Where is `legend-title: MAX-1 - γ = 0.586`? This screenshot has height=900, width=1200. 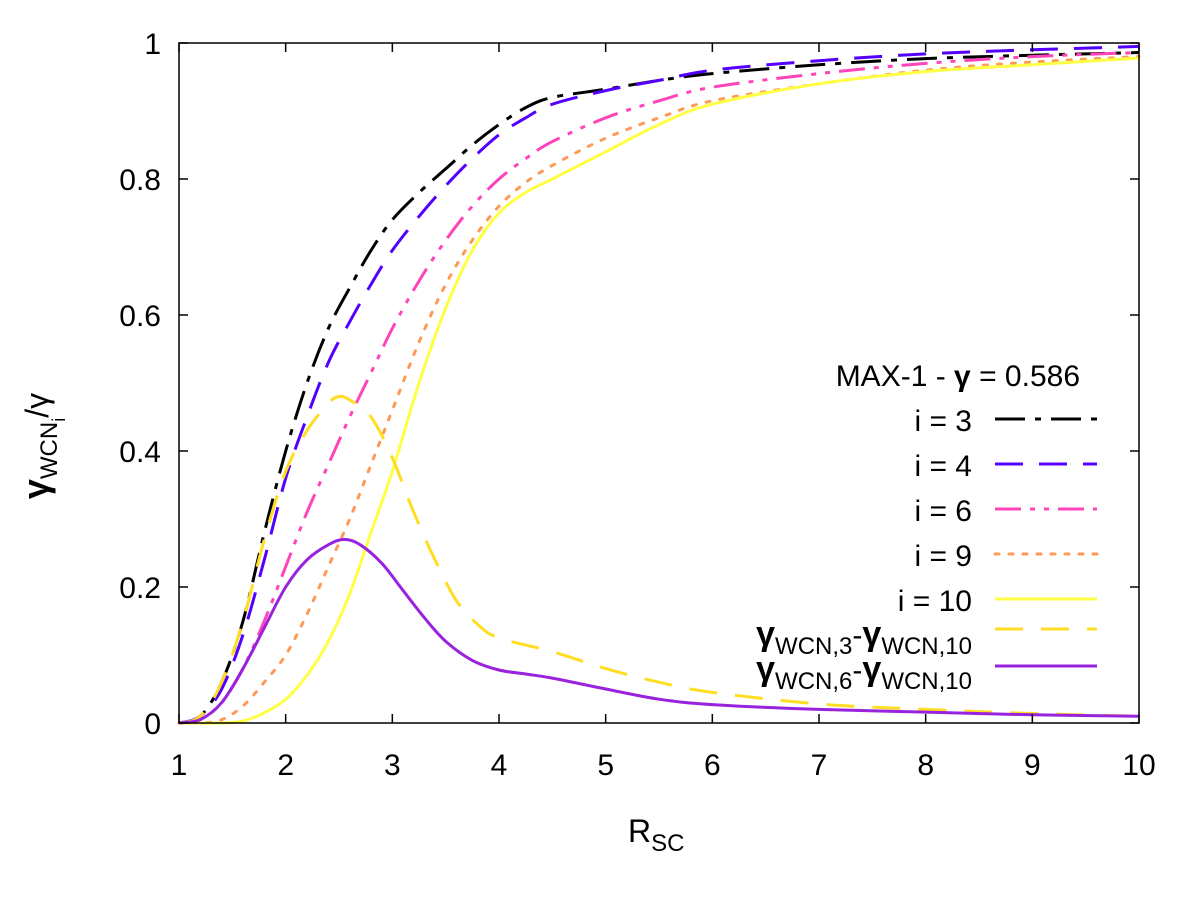
legend-title: MAX-1 - γ = 0.586 is located at coordinates (958, 376).